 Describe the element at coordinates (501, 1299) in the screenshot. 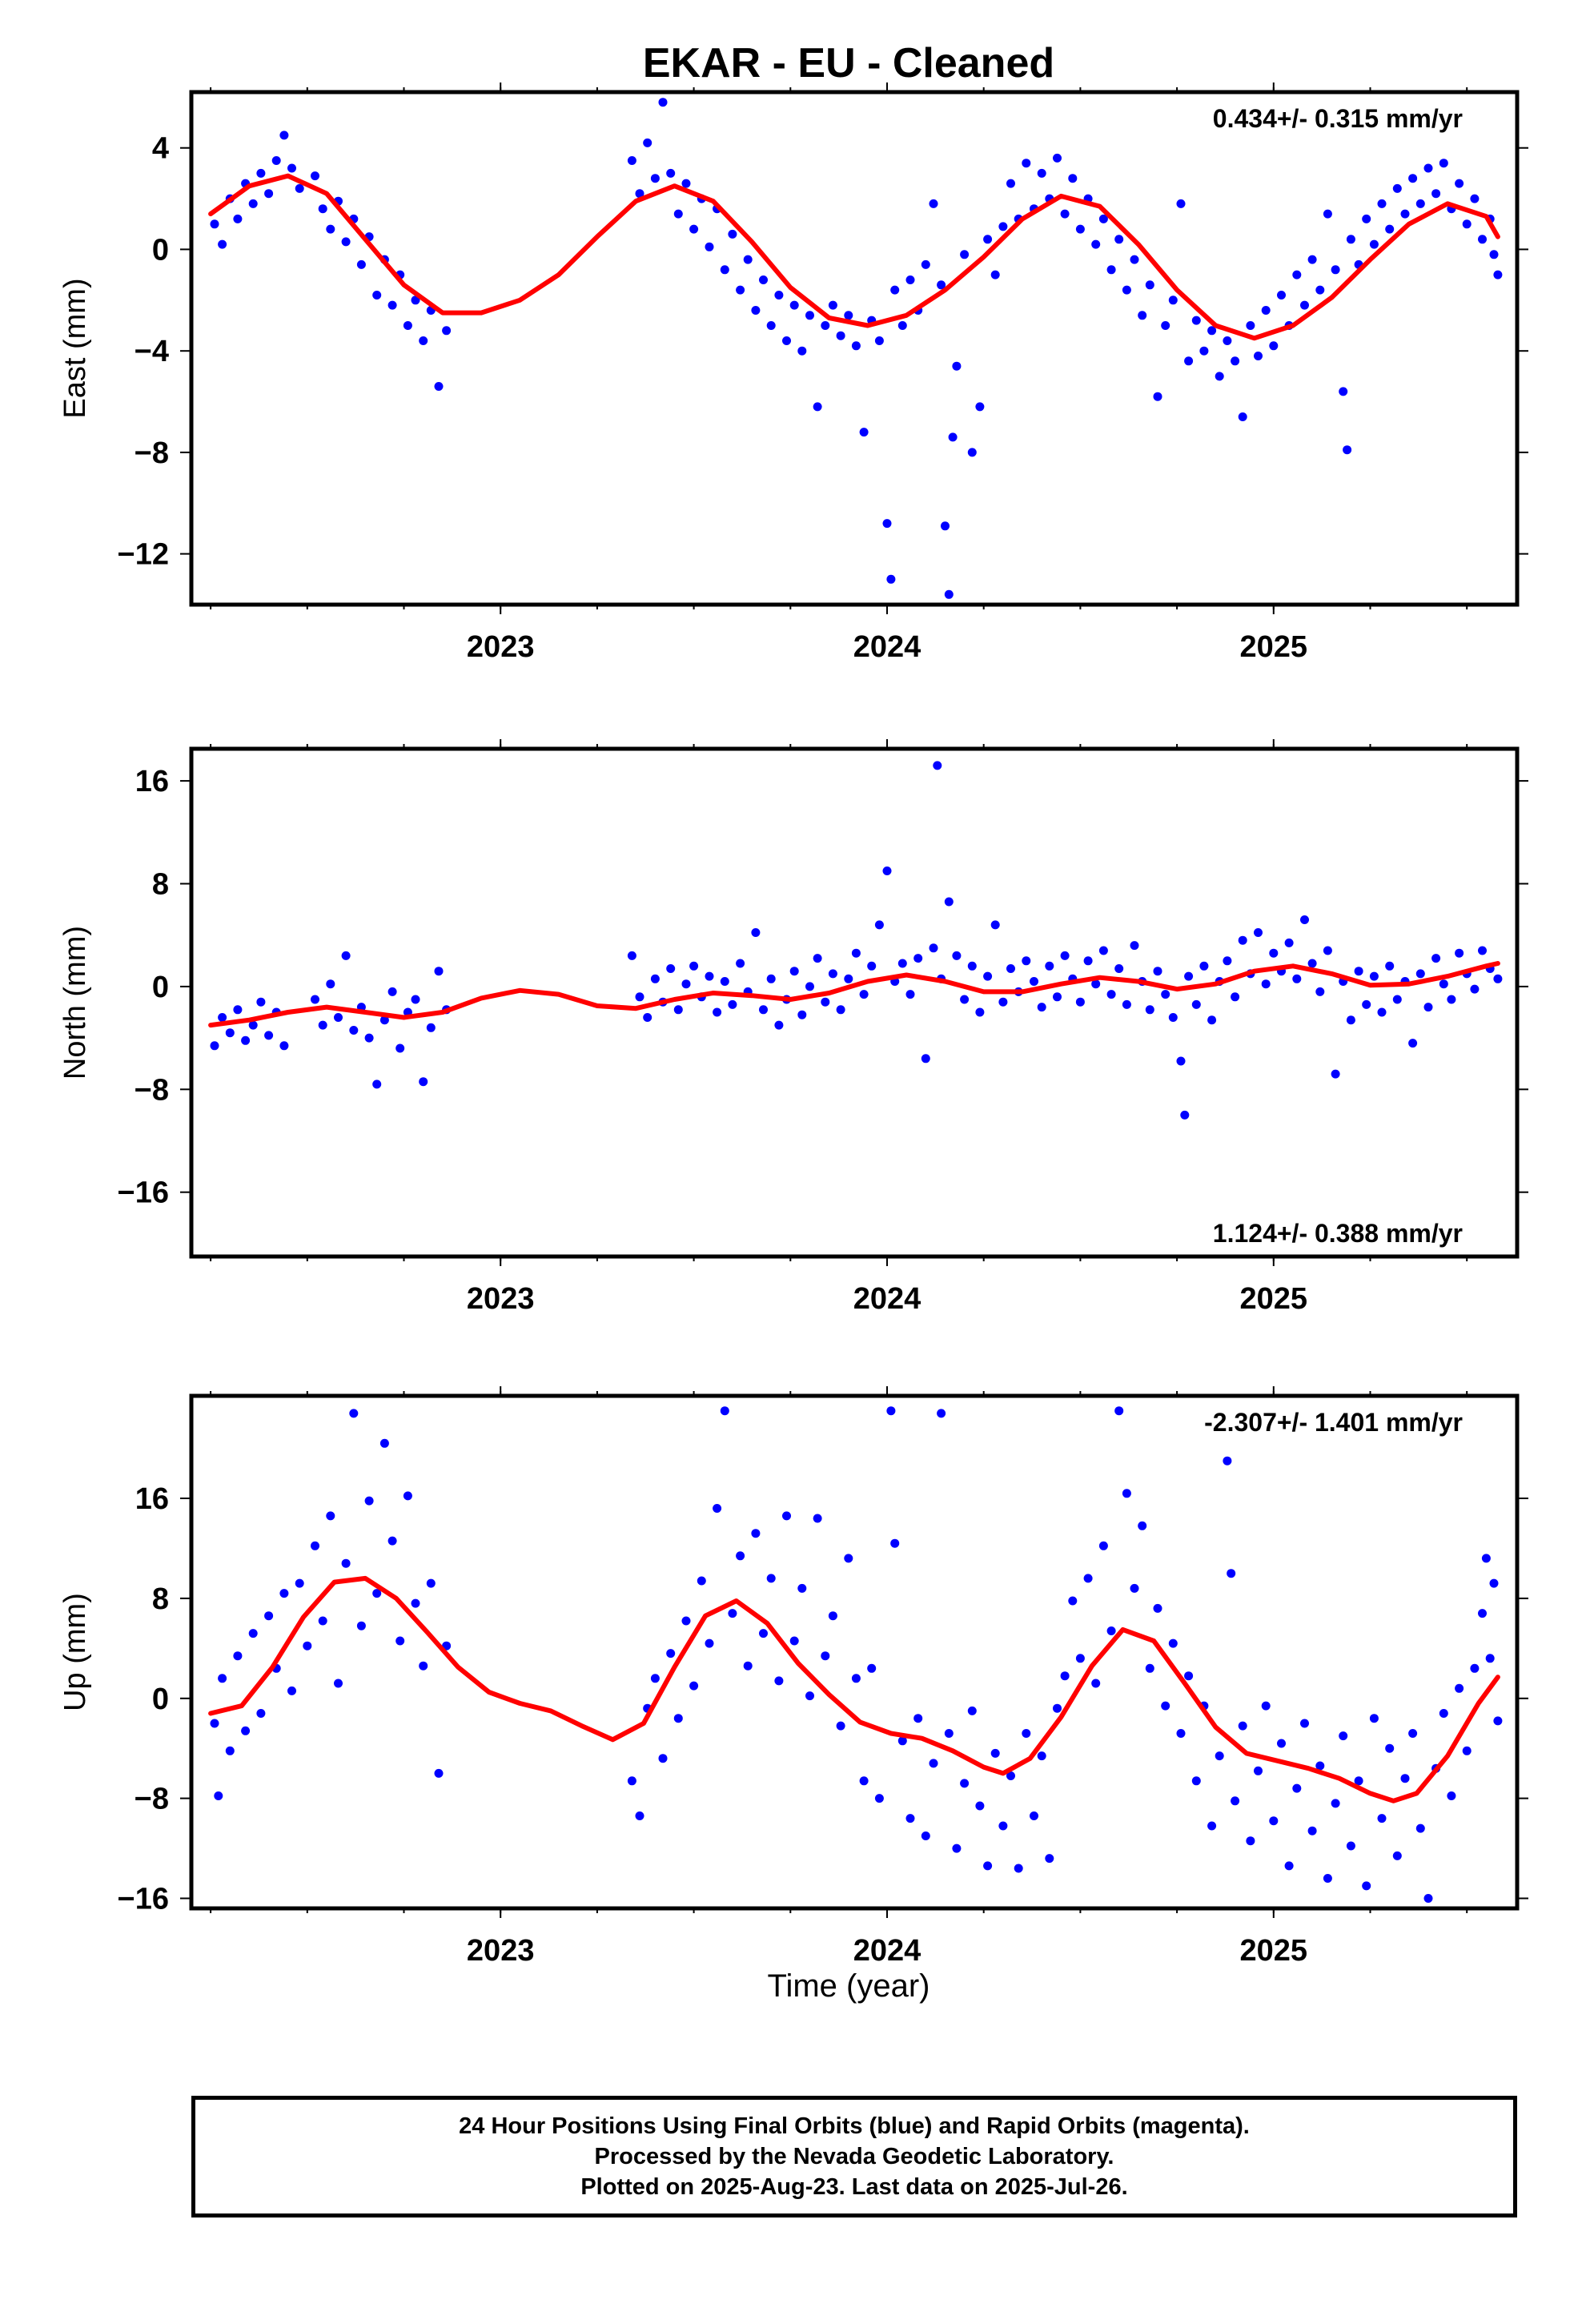

I see `x-tick-label: 2023` at that location.